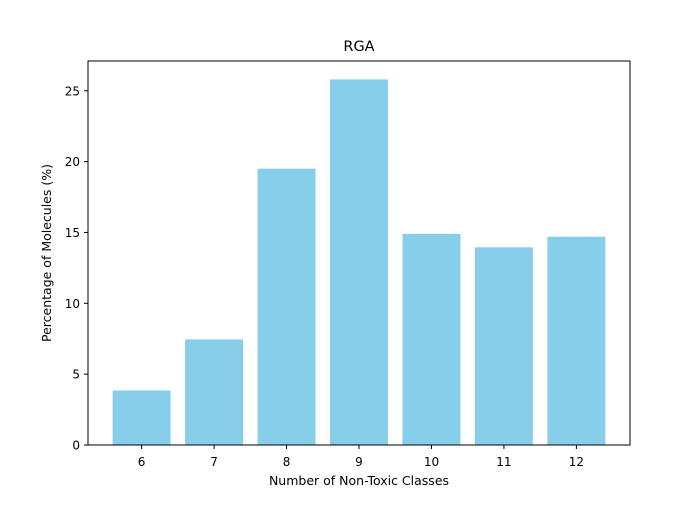 The width and height of the screenshot is (700, 505). I want to click on x-axis-label: Number of Non-Toxic Classes, so click(359, 480).